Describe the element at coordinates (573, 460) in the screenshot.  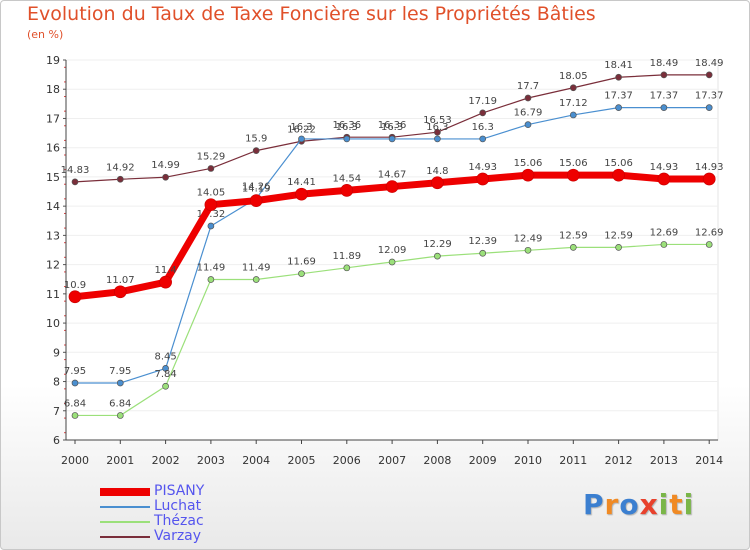
I see `x-tick-label: 2011` at that location.